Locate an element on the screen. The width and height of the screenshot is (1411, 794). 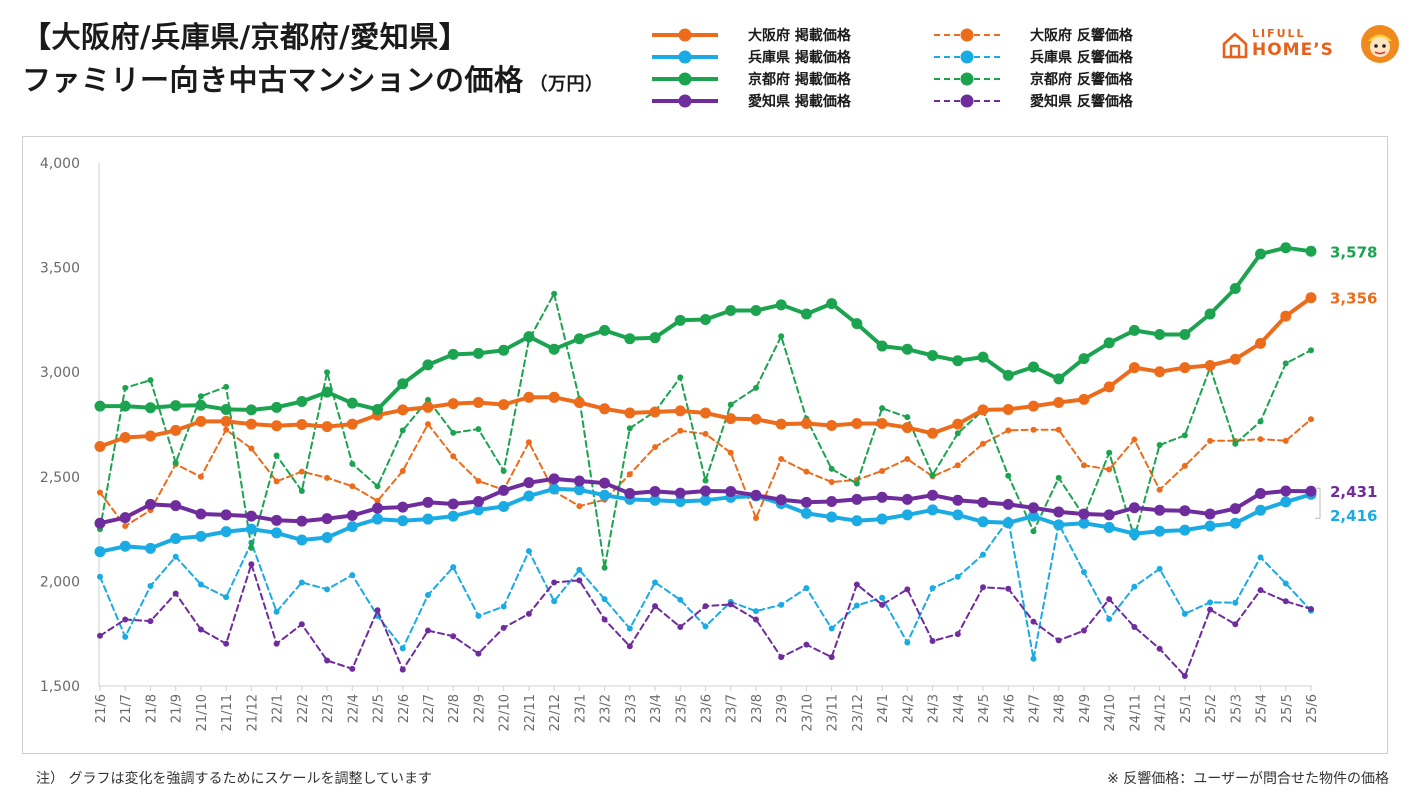
legend-label: 愛知県 反響価格 is located at coordinates (1081, 102).